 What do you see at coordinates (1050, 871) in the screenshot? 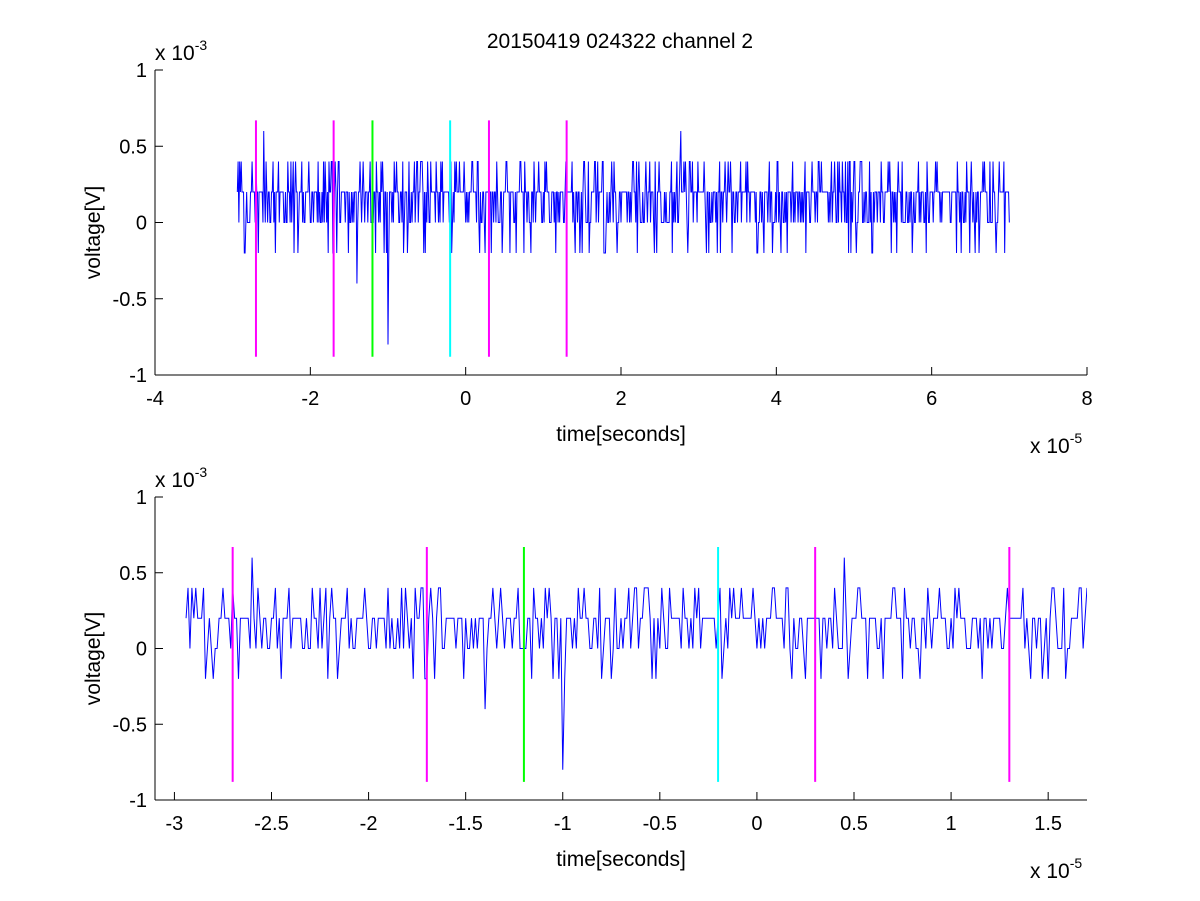
I see `bottom-x-exponent-base: x 10` at bounding box center [1050, 871].